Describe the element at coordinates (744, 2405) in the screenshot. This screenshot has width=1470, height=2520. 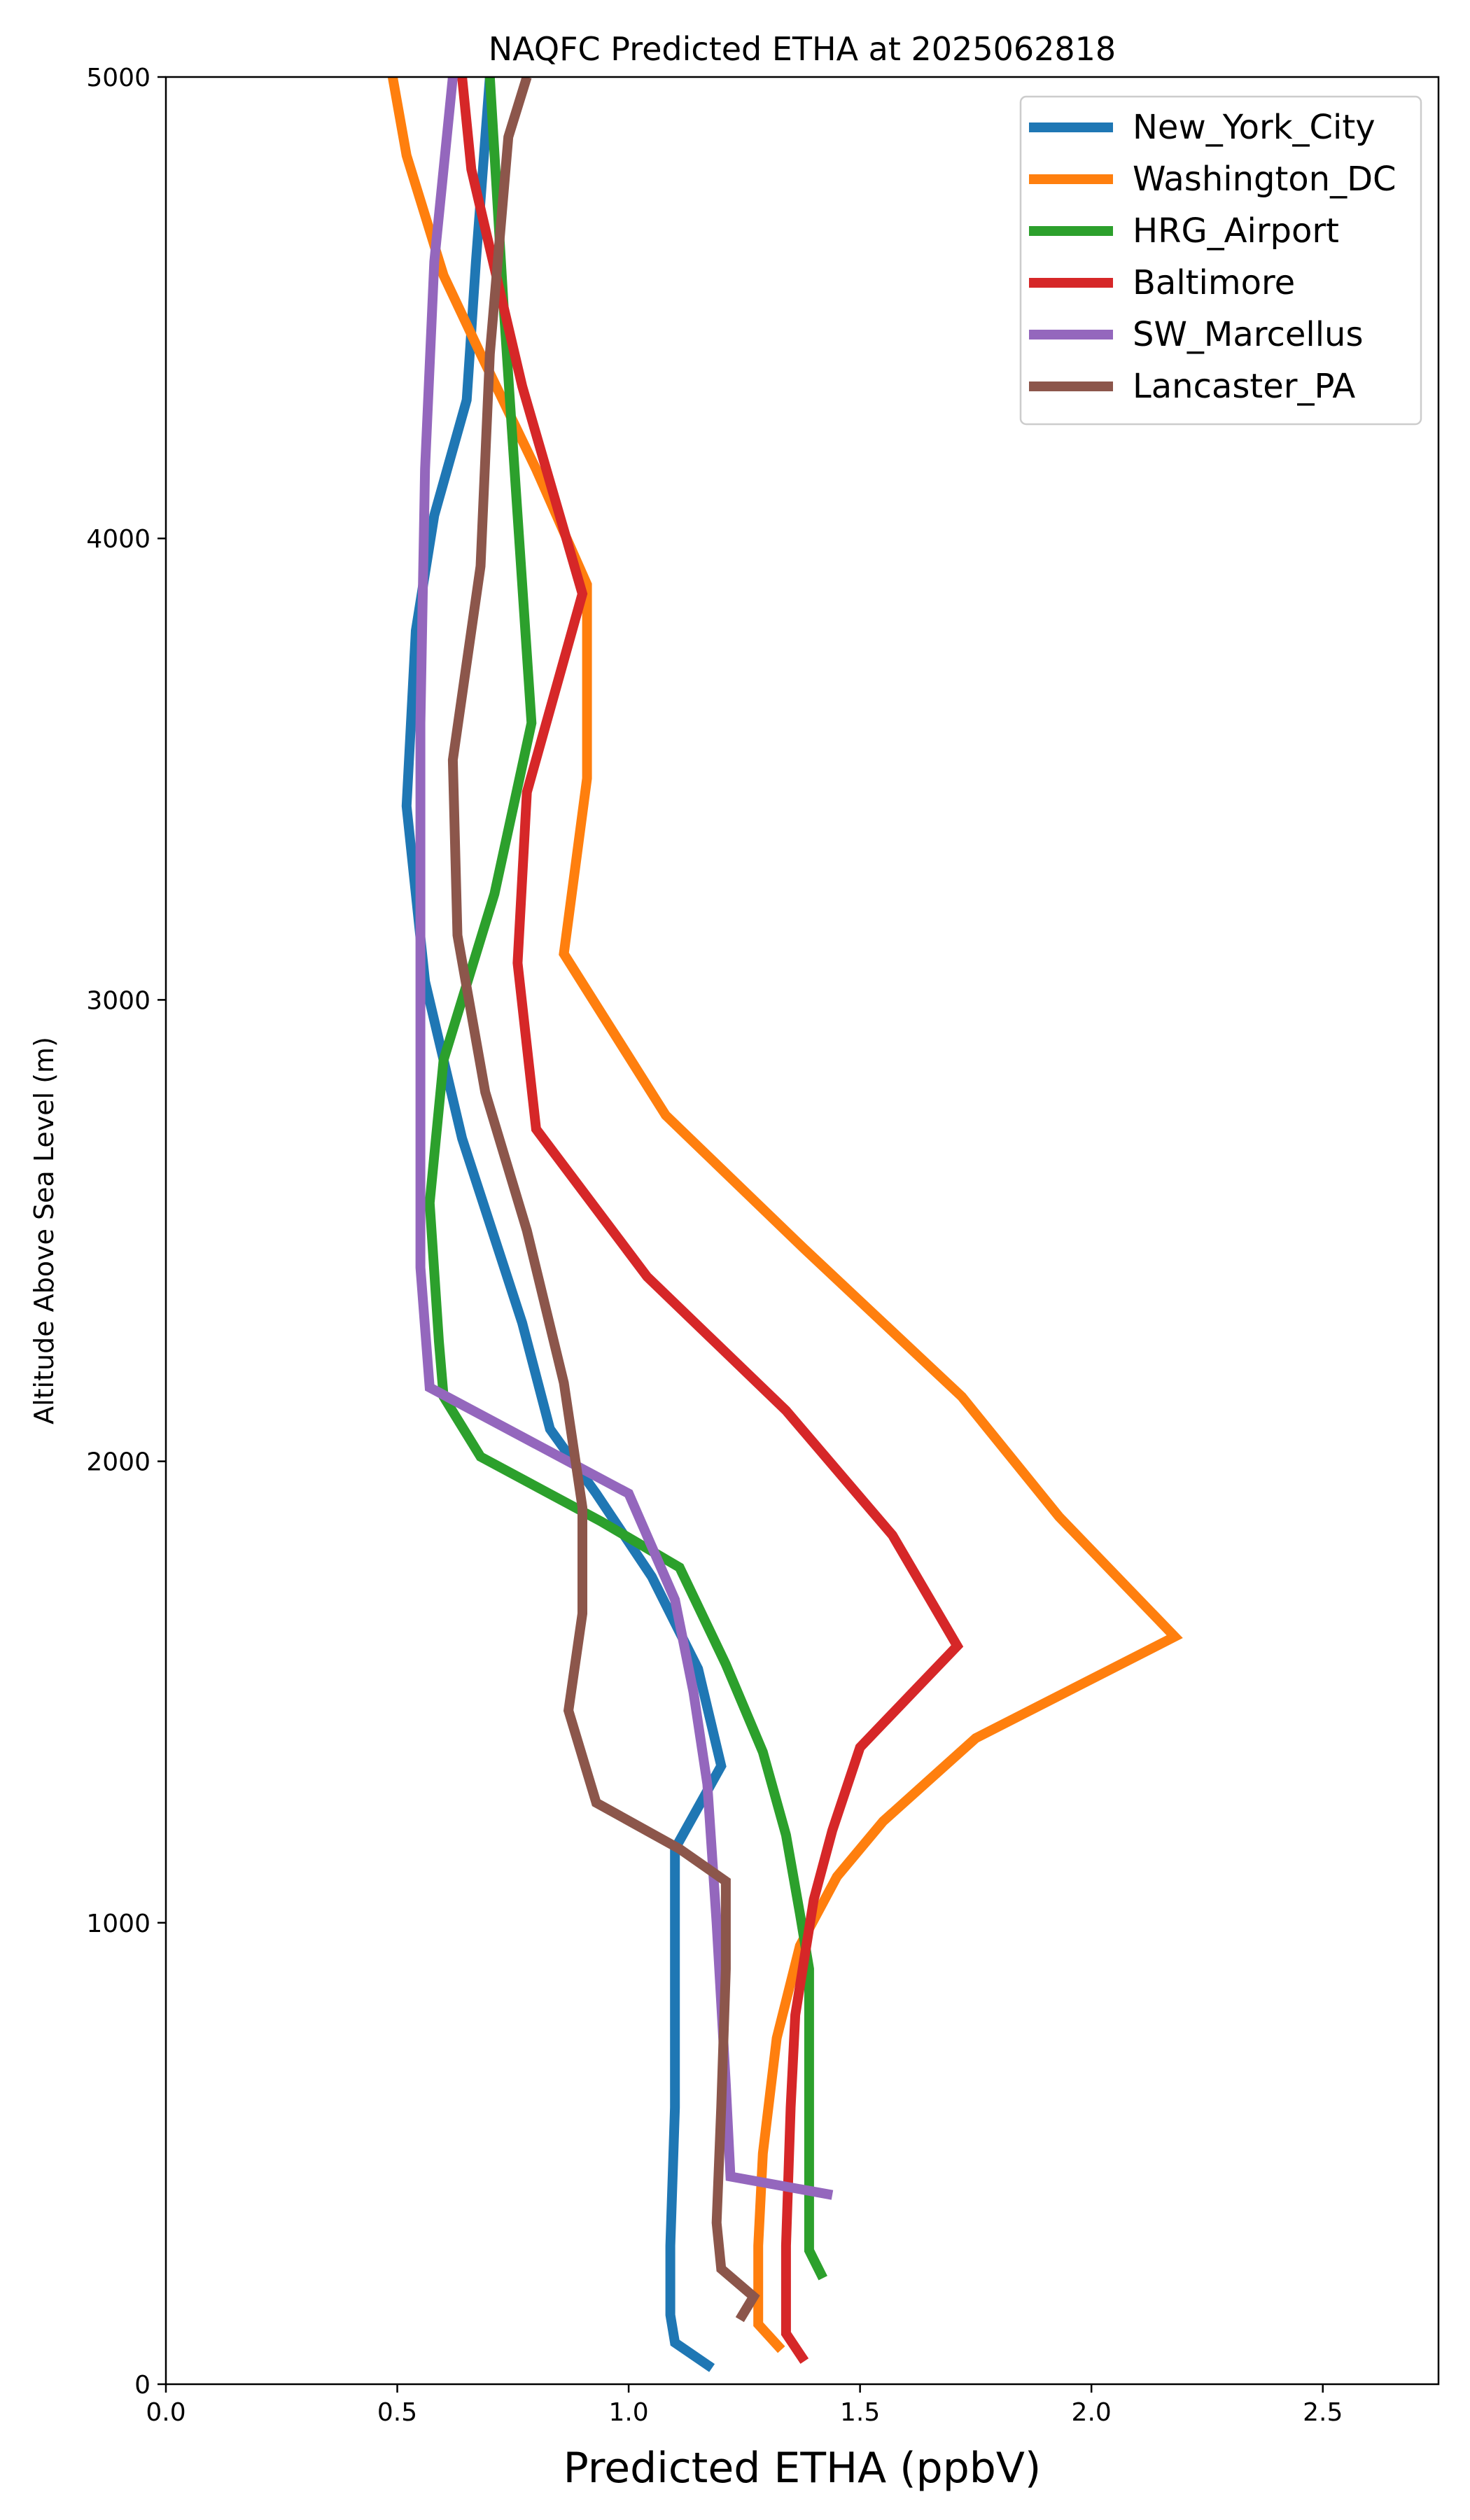
I see `x-axis-ticks: 0.0 0.5 1.0 1.5 2.0 2.5` at that location.